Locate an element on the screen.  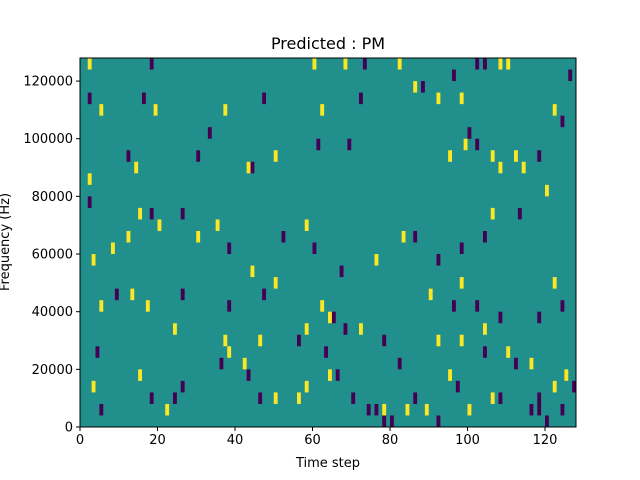
x-tick-label: 100 is located at coordinates (467, 440).